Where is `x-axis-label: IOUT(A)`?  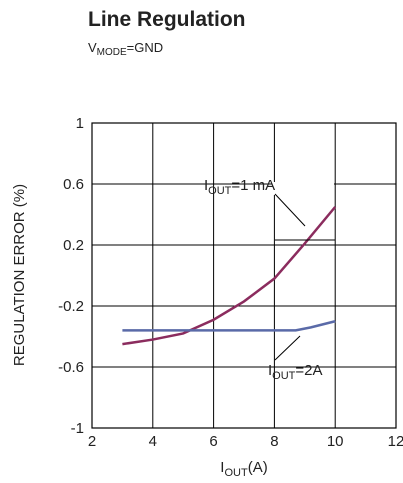
x-axis-label: IOUT(A) is located at coordinates (243, 469).